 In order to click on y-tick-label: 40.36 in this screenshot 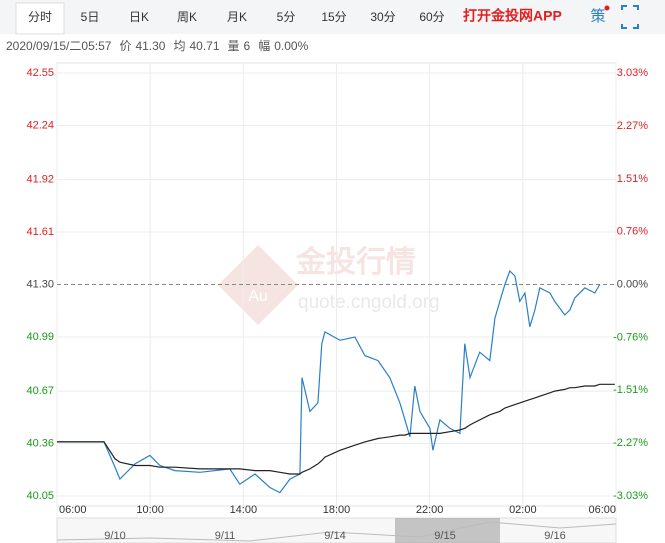, I will do `click(40, 443)`.